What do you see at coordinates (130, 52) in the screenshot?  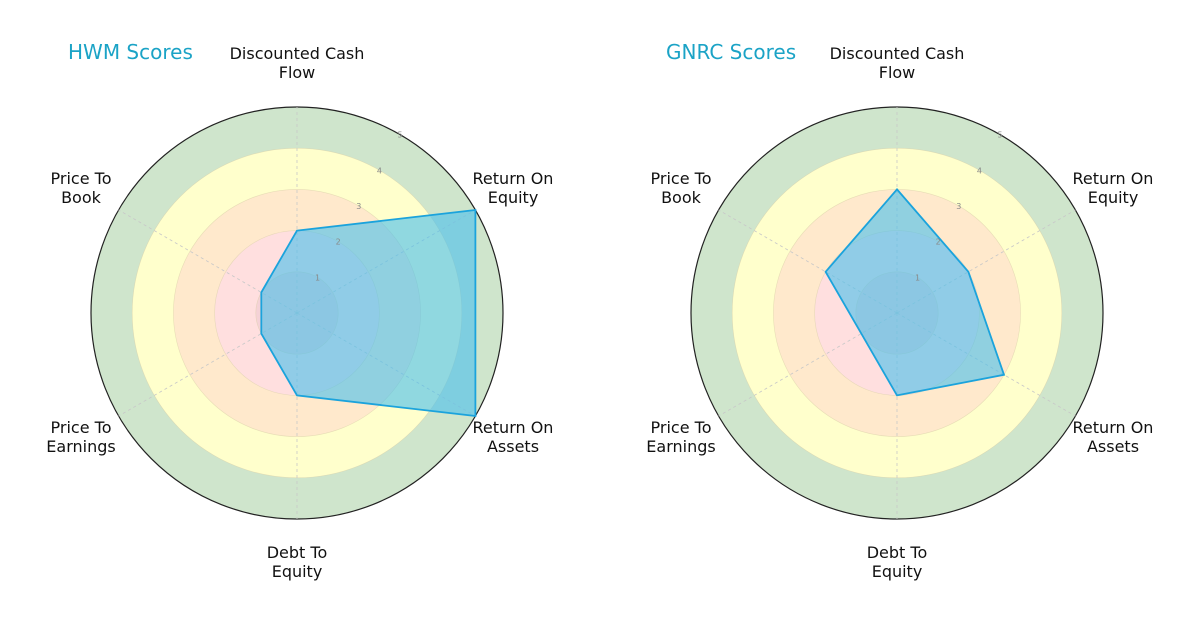 I see `hwm-chart-title: HWM Scores` at bounding box center [130, 52].